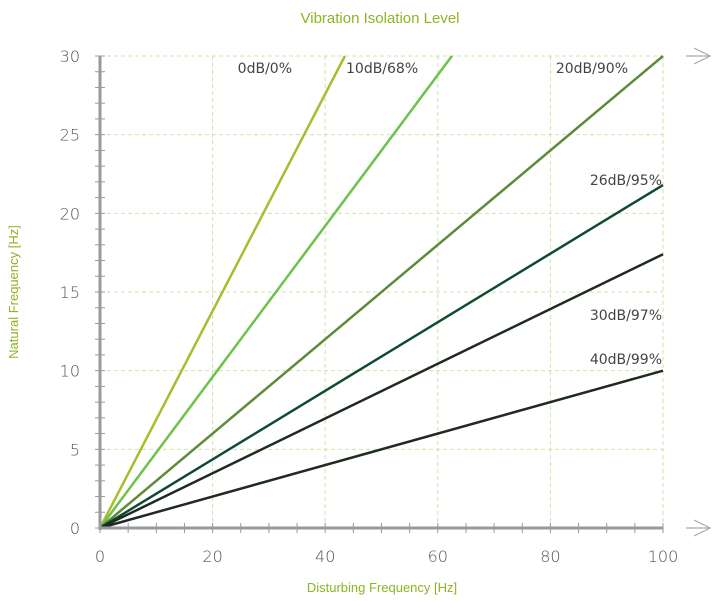 The width and height of the screenshot is (722, 601). Describe the element at coordinates (325, 556) in the screenshot. I see `x-tick-label: 40` at that location.